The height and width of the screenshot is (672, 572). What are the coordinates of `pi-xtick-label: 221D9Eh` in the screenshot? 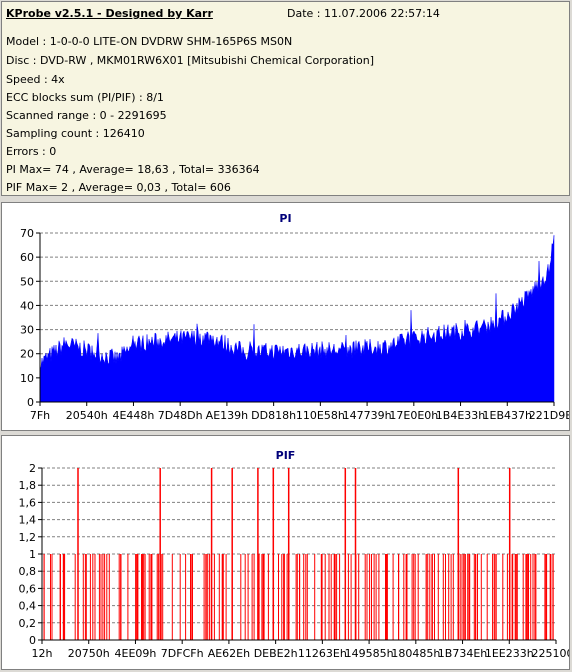 It's located at (549, 415).